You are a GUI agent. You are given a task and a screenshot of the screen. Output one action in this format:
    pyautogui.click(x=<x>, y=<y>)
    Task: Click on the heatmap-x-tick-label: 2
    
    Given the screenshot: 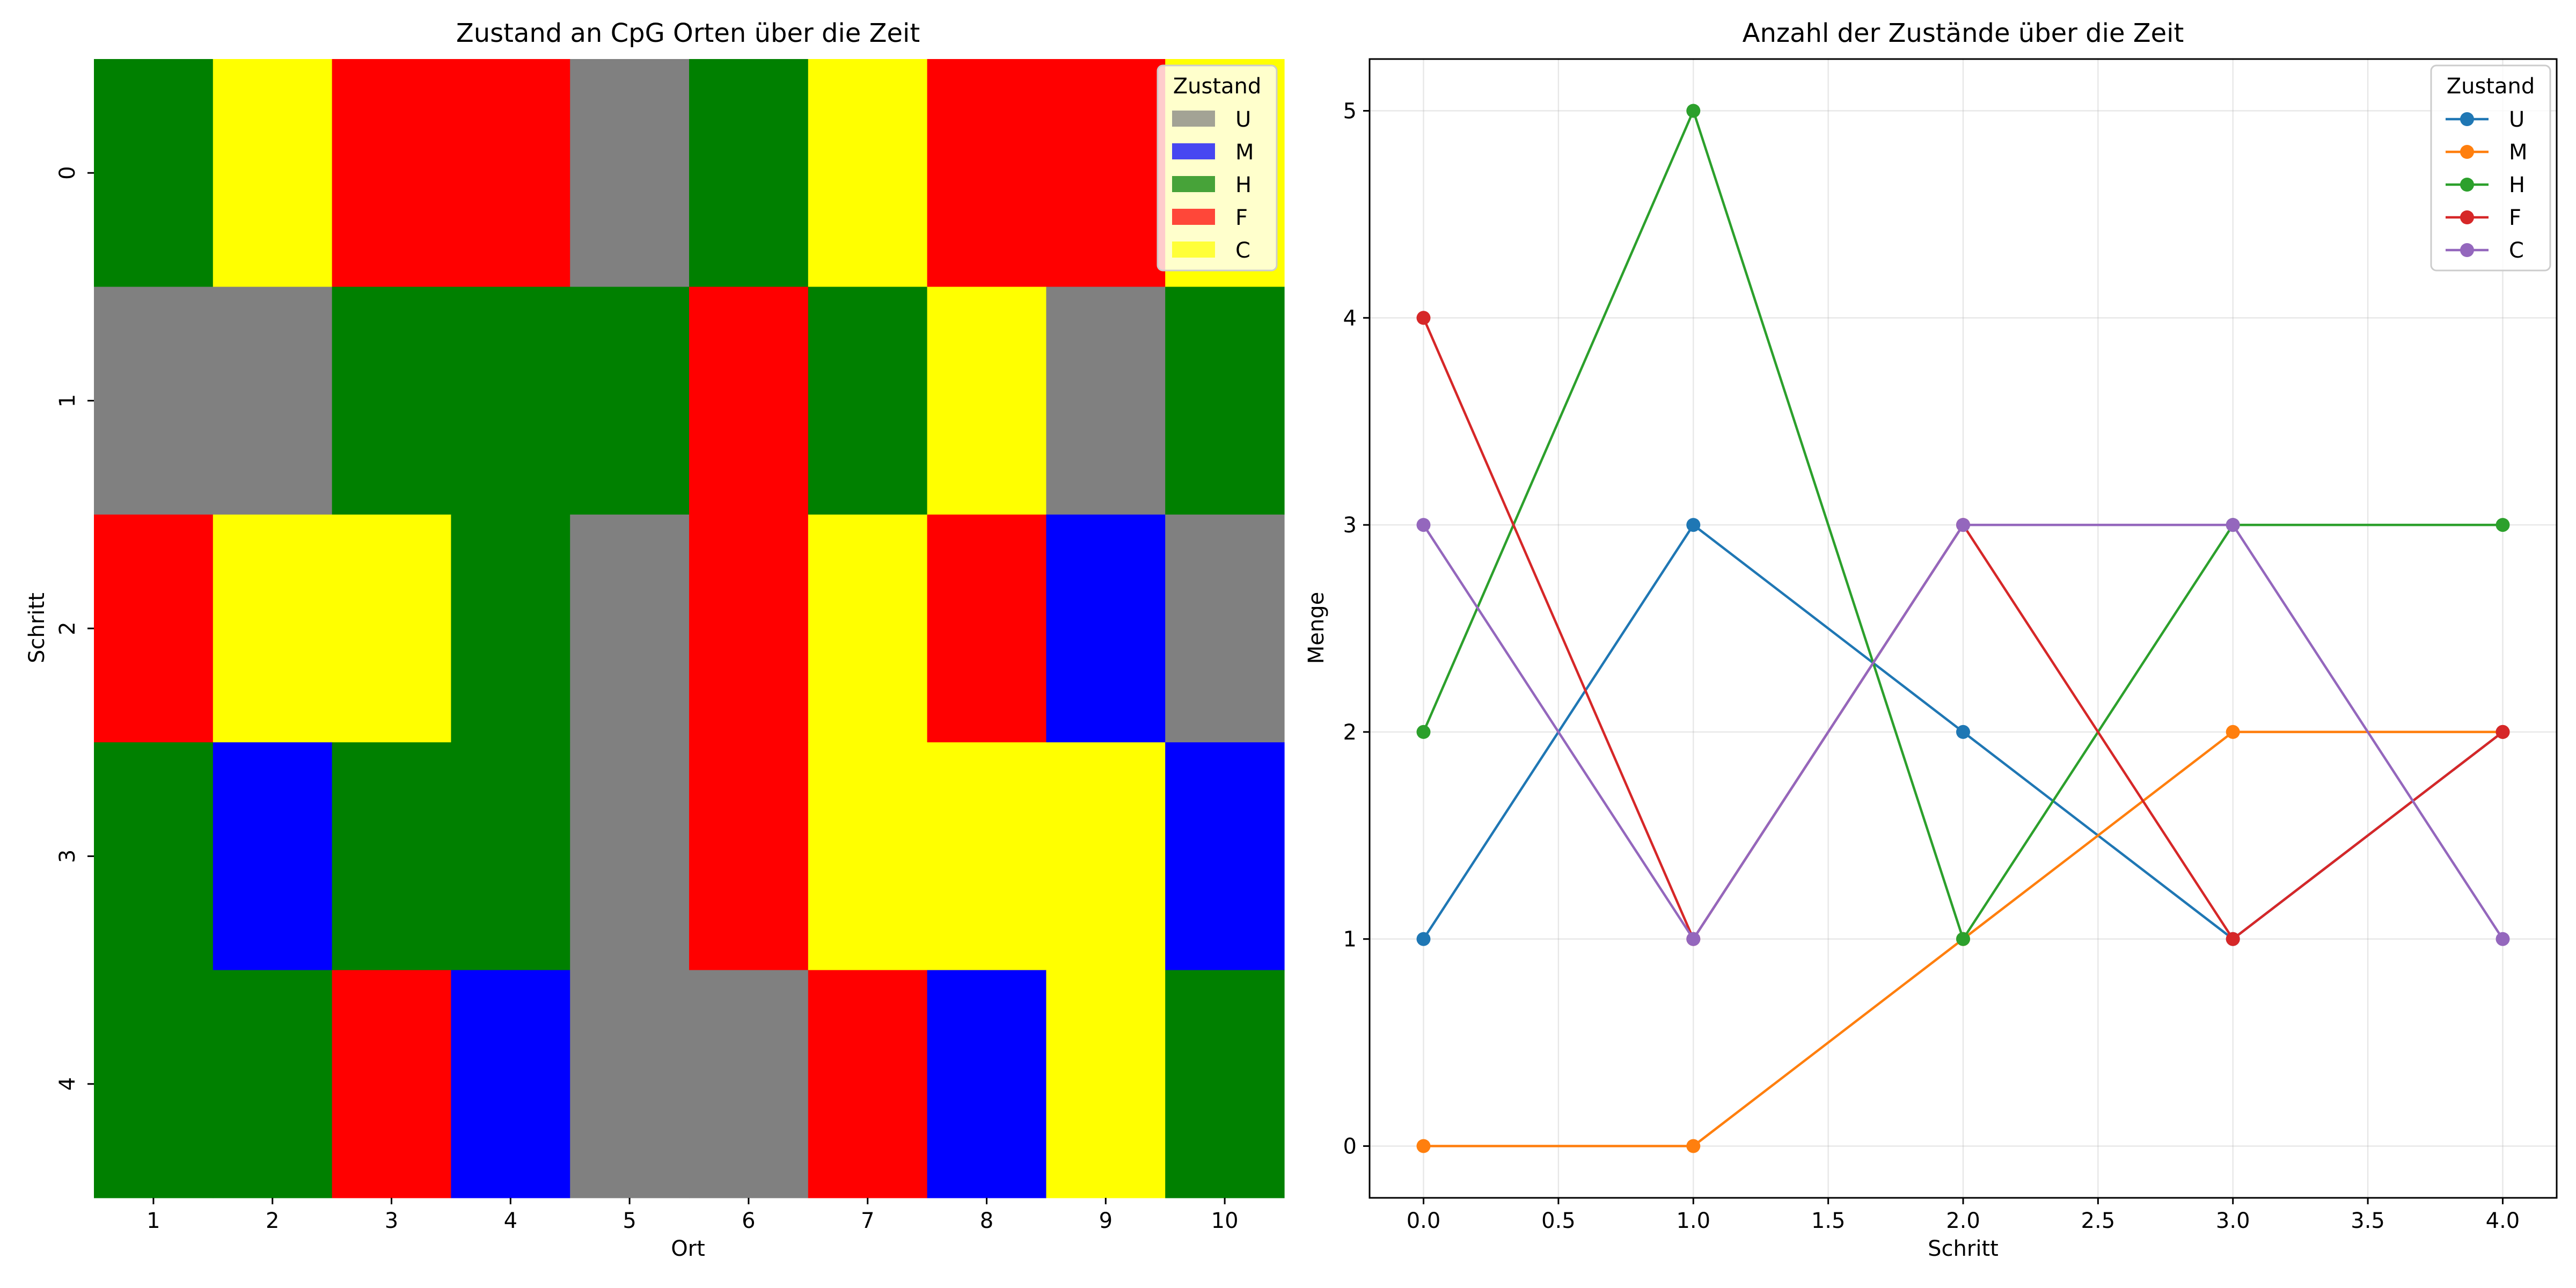 What is the action you would take?
    pyautogui.click(x=272, y=1221)
    